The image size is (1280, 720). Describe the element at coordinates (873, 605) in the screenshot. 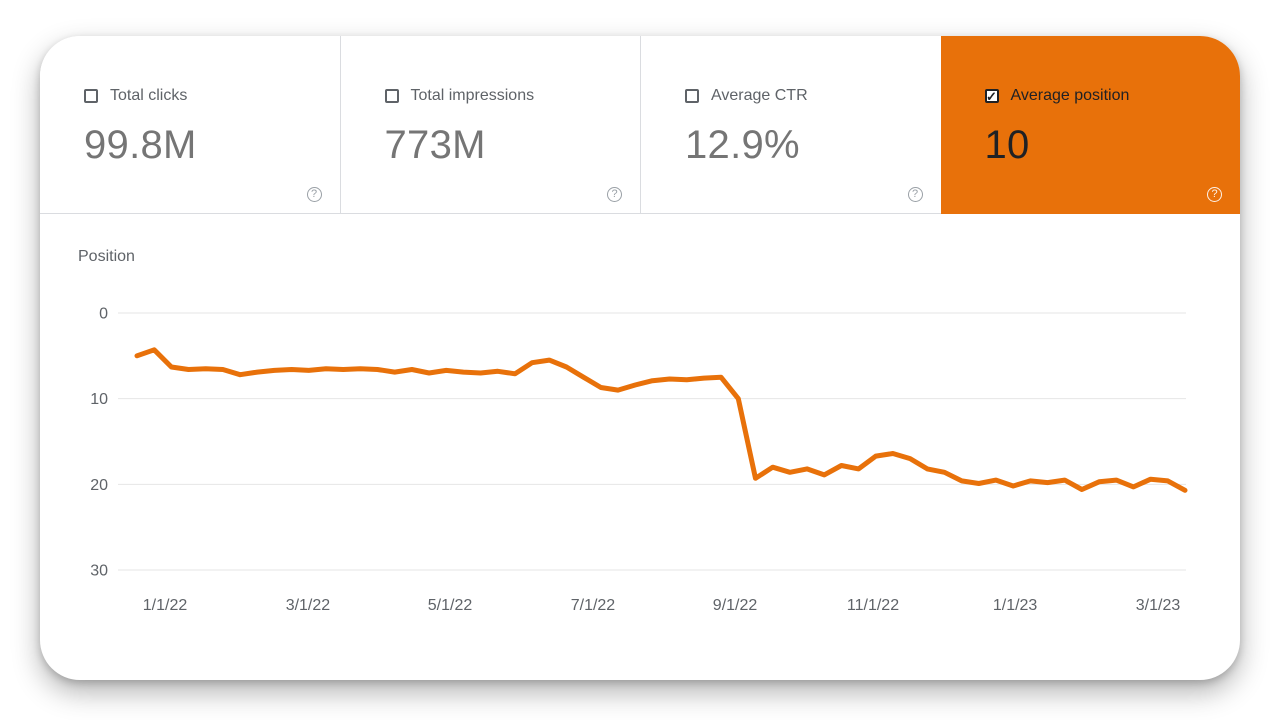

I see `x-axis-tick-label: 11/1/22` at that location.